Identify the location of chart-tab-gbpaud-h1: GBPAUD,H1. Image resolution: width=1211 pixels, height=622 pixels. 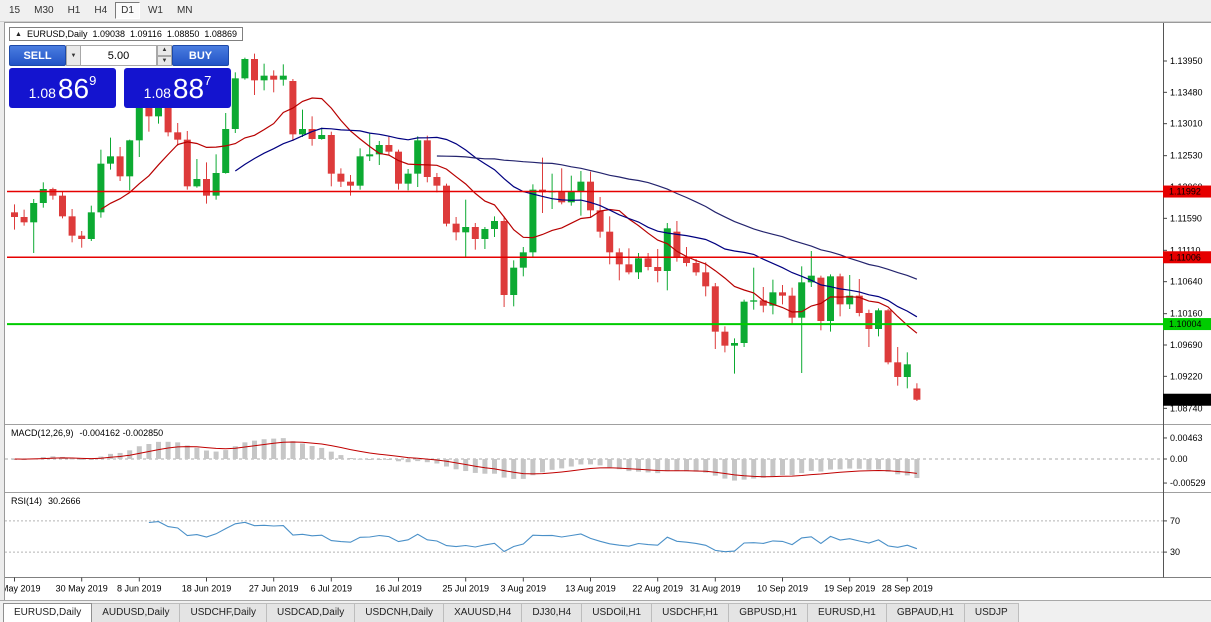
(925, 612).